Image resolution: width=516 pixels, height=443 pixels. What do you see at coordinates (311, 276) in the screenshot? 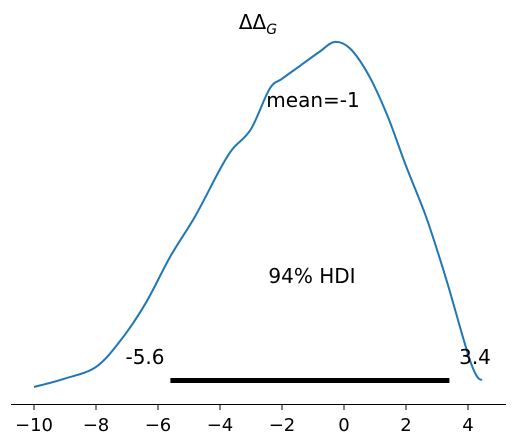
I see `hdi-label: 94% HDI` at bounding box center [311, 276].